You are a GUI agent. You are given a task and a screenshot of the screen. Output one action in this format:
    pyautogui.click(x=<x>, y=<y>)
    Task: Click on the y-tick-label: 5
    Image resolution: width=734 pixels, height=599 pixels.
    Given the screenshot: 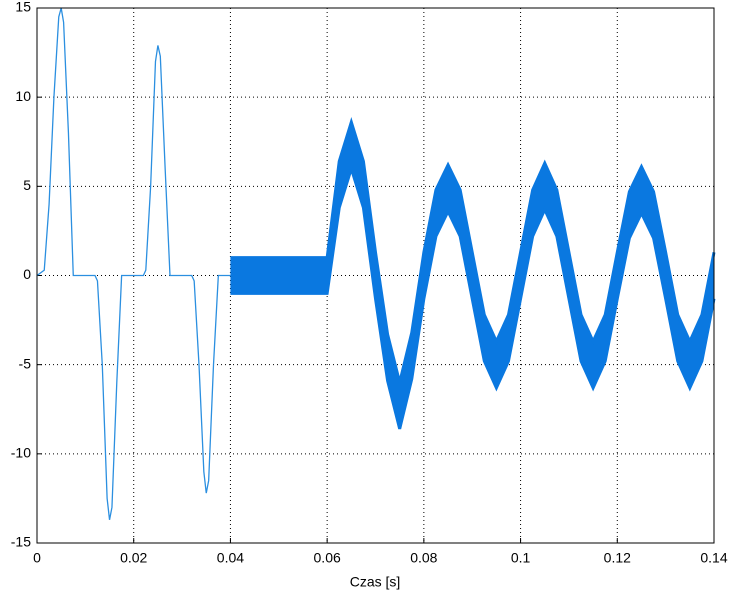 What is the action you would take?
    pyautogui.click(x=27, y=185)
    